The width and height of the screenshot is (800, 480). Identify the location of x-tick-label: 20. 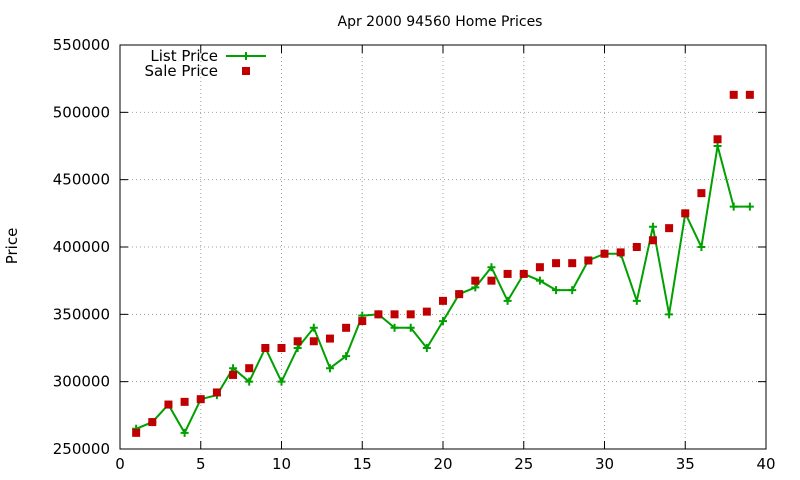
(442, 464).